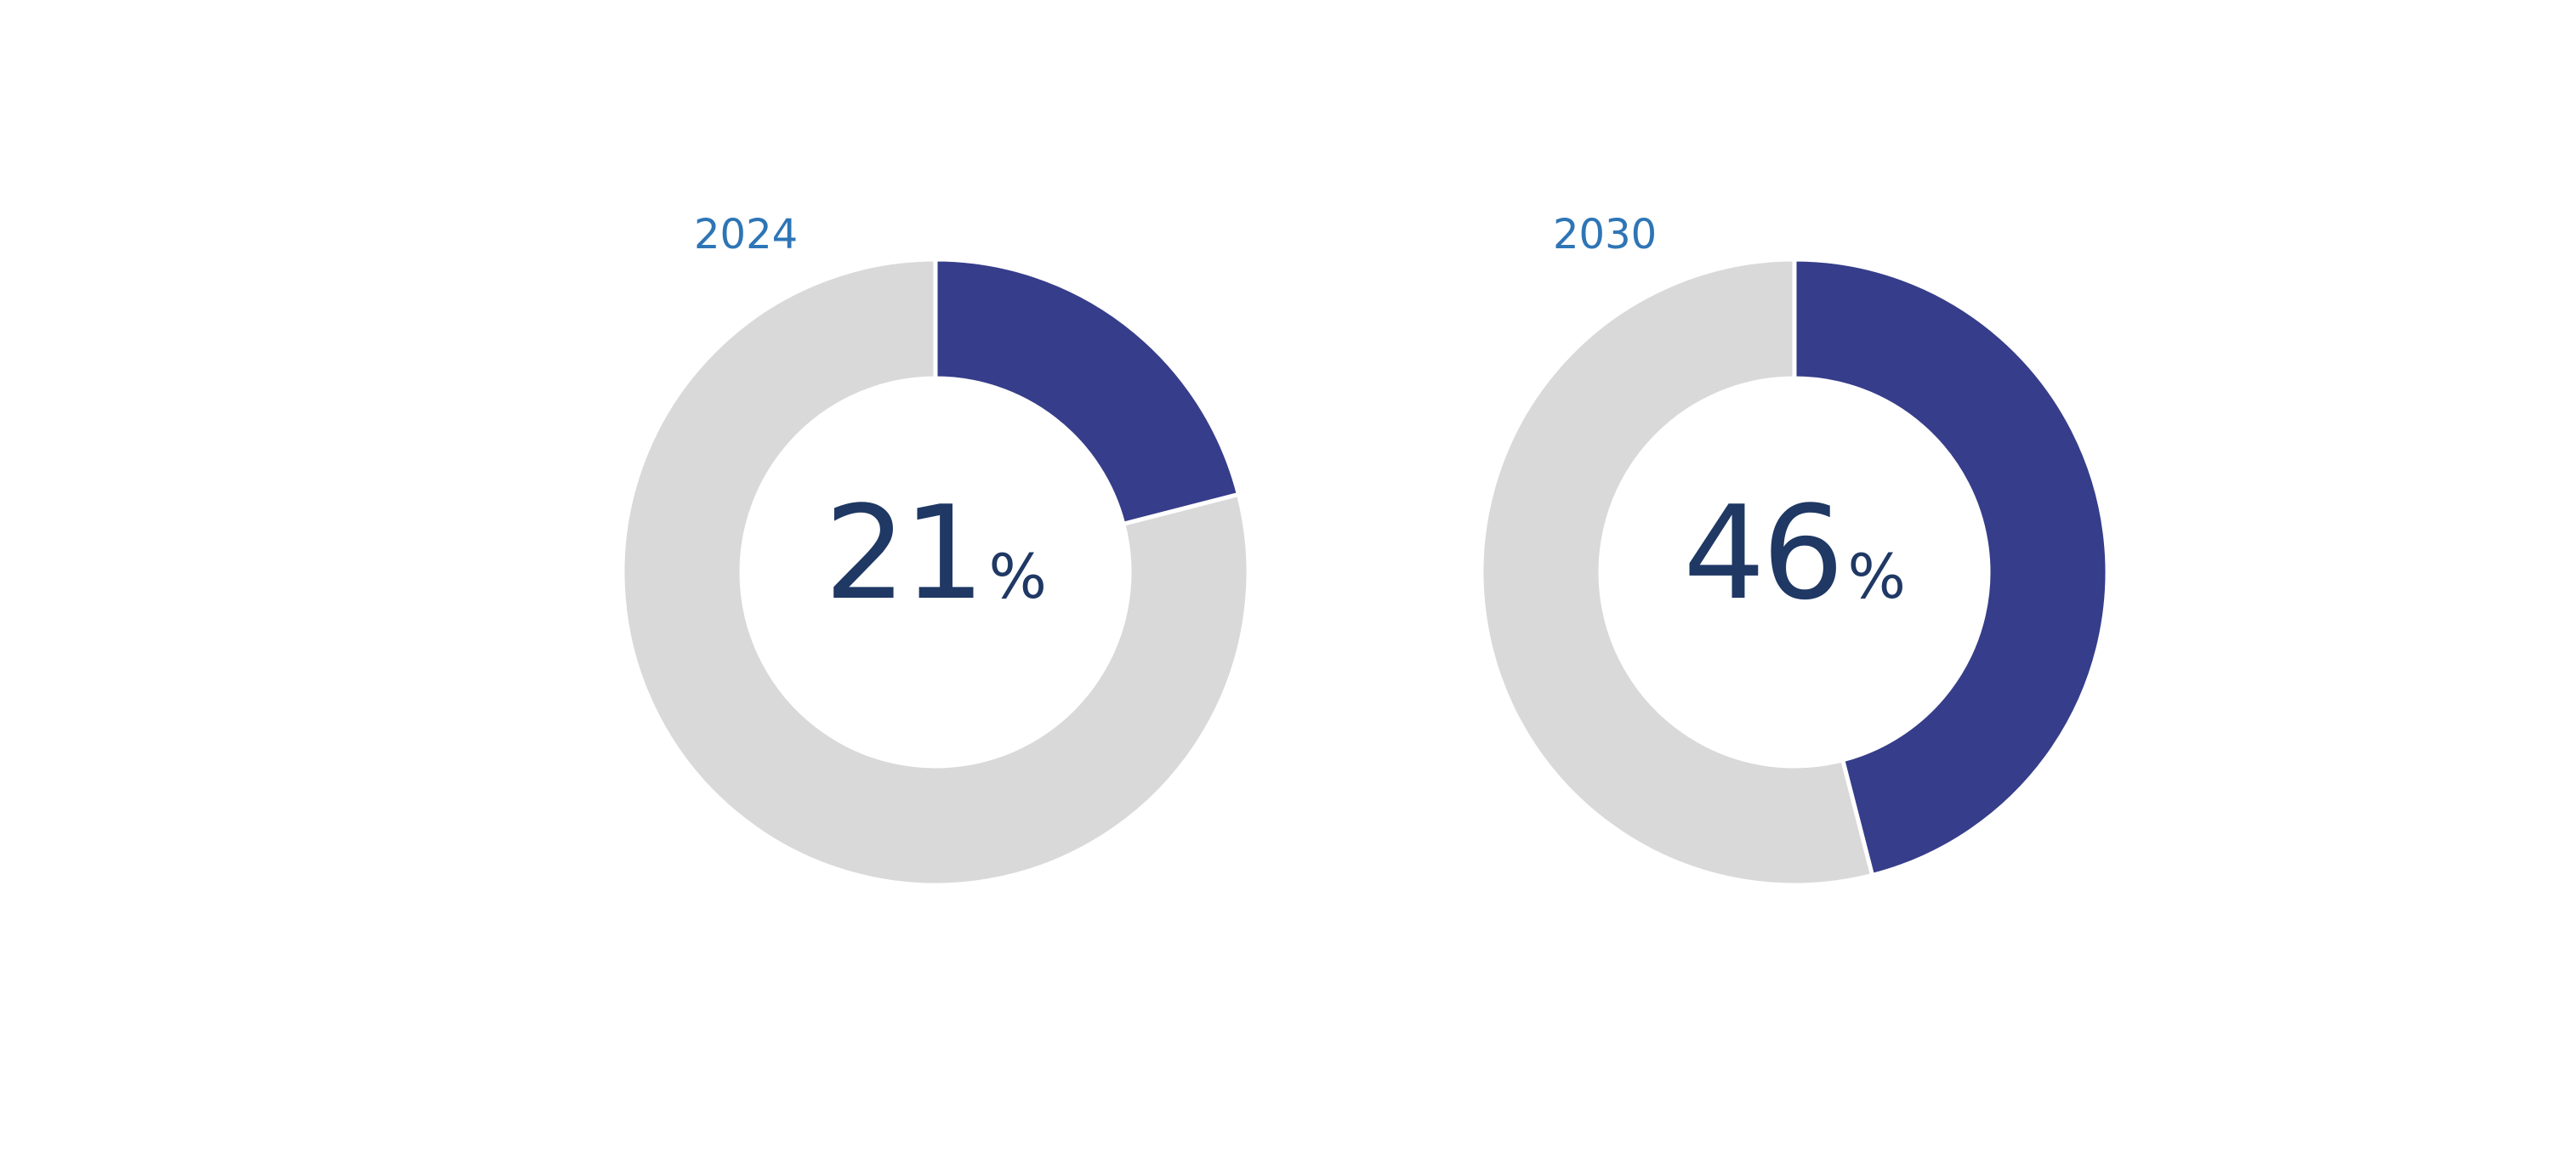 The height and width of the screenshot is (1164, 2576). What do you see at coordinates (746, 234) in the screenshot?
I see `donut-title: 2024` at bounding box center [746, 234].